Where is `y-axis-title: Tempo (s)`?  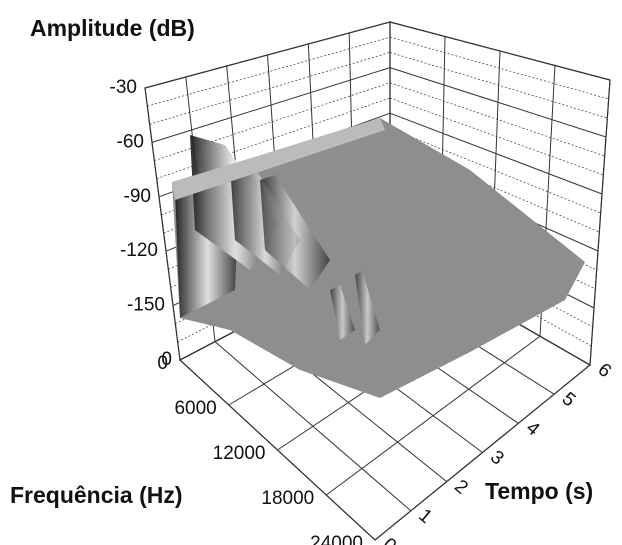
y-axis-title: Tempo (s) is located at coordinates (539, 491).